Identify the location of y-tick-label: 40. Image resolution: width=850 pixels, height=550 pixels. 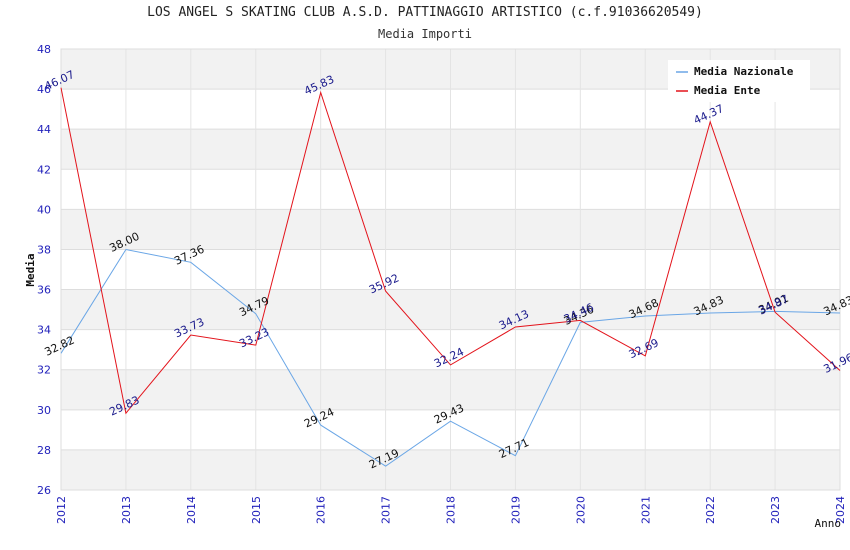
(44, 209).